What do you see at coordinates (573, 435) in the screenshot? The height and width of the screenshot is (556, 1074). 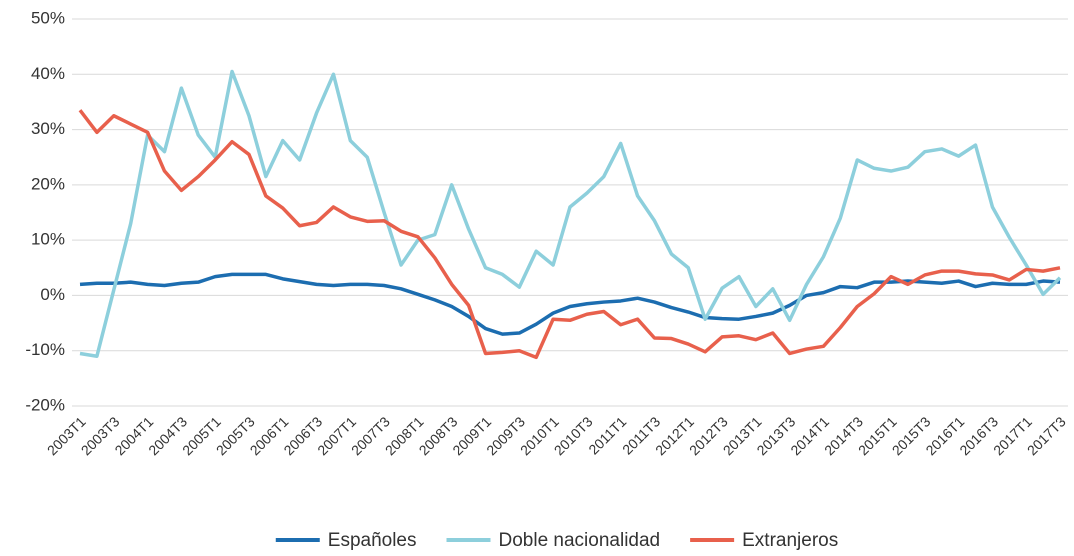 I see `x-tick-label: 2010T3` at bounding box center [573, 435].